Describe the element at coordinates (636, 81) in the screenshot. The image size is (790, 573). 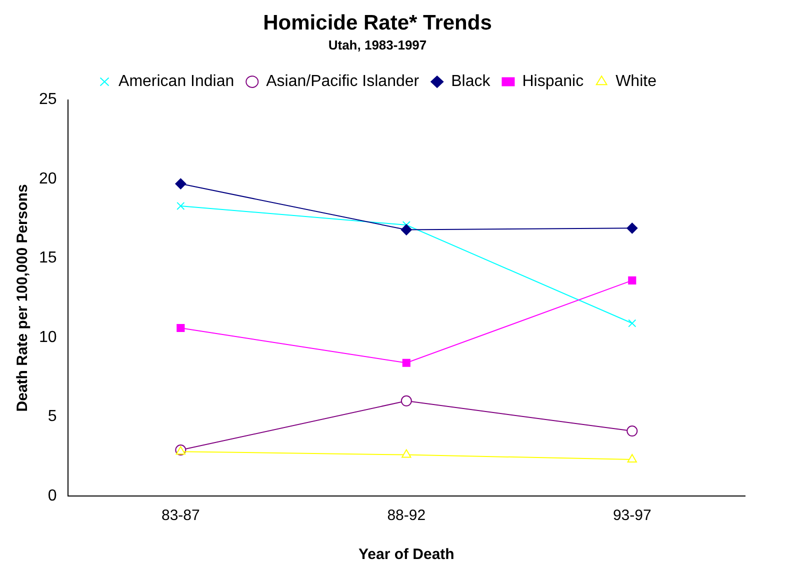
I see `legend-label: White` at that location.